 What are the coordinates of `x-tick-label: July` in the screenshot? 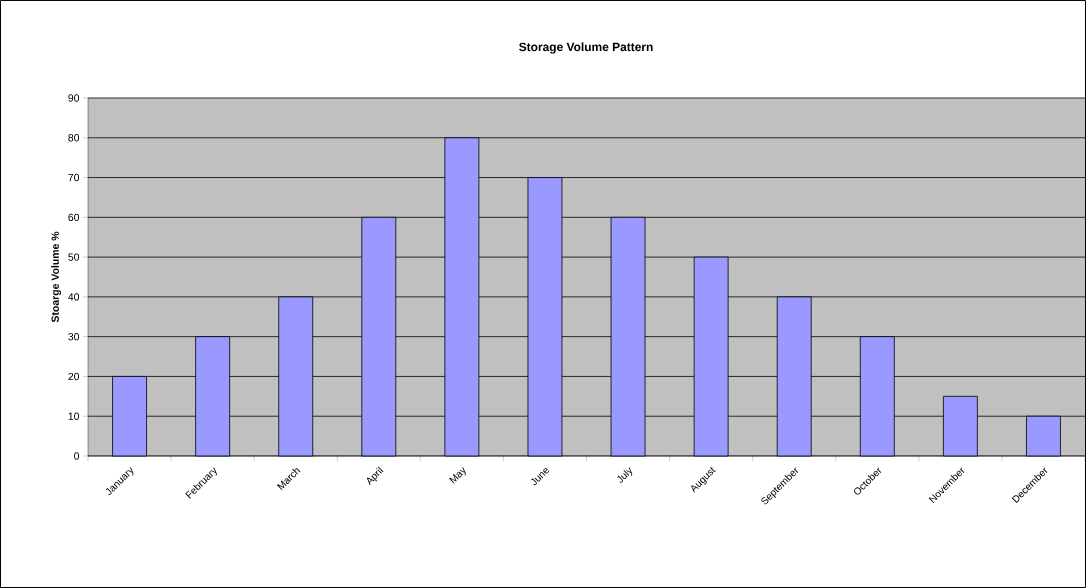 It's located at (625, 475).